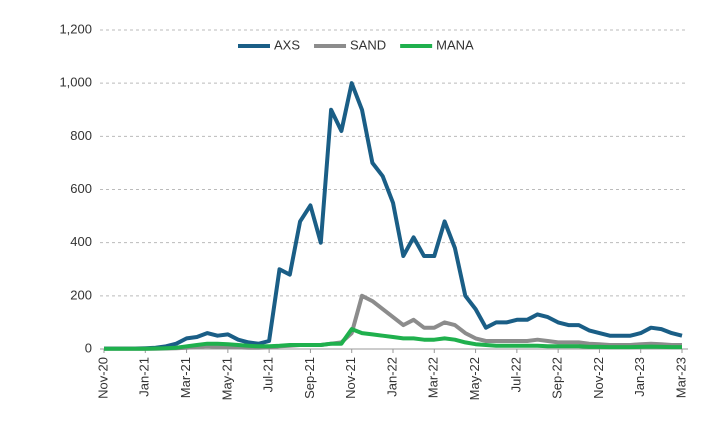 The image size is (704, 443). Describe the element at coordinates (455, 44) in the screenshot. I see `legend-label: MANA` at that location.